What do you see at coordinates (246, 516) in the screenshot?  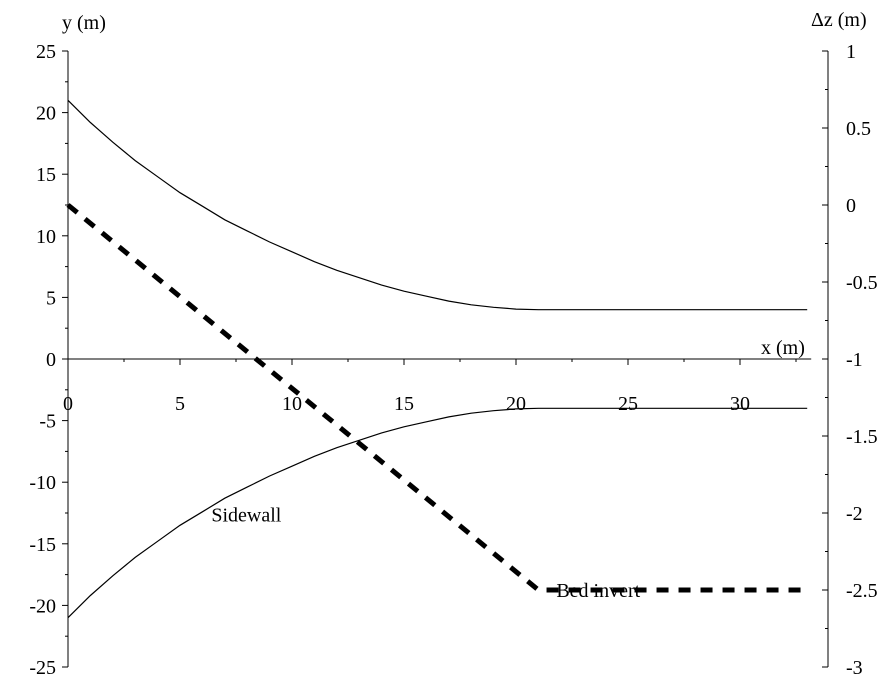 I see `annotation-label: Sidewall` at bounding box center [246, 516].